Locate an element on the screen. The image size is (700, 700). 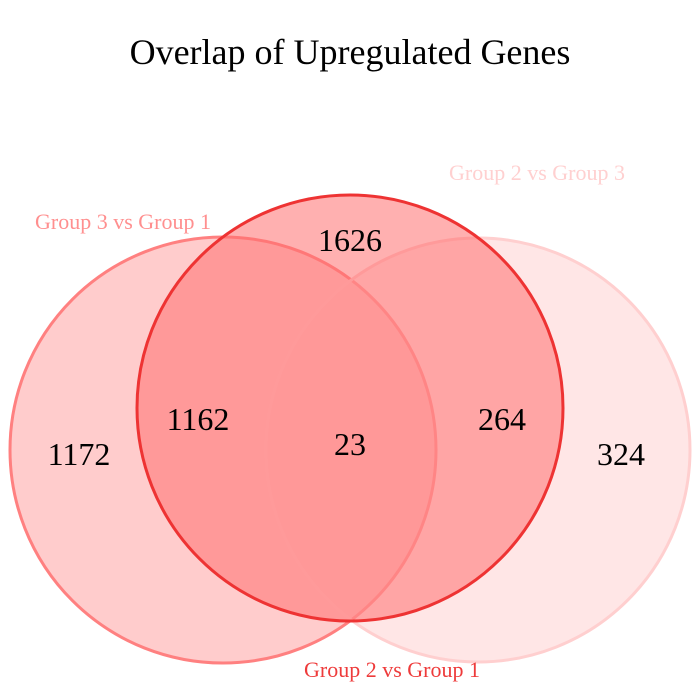
set-label-group2-vs-group3: Group 2 vs Group 3 is located at coordinates (537, 172).